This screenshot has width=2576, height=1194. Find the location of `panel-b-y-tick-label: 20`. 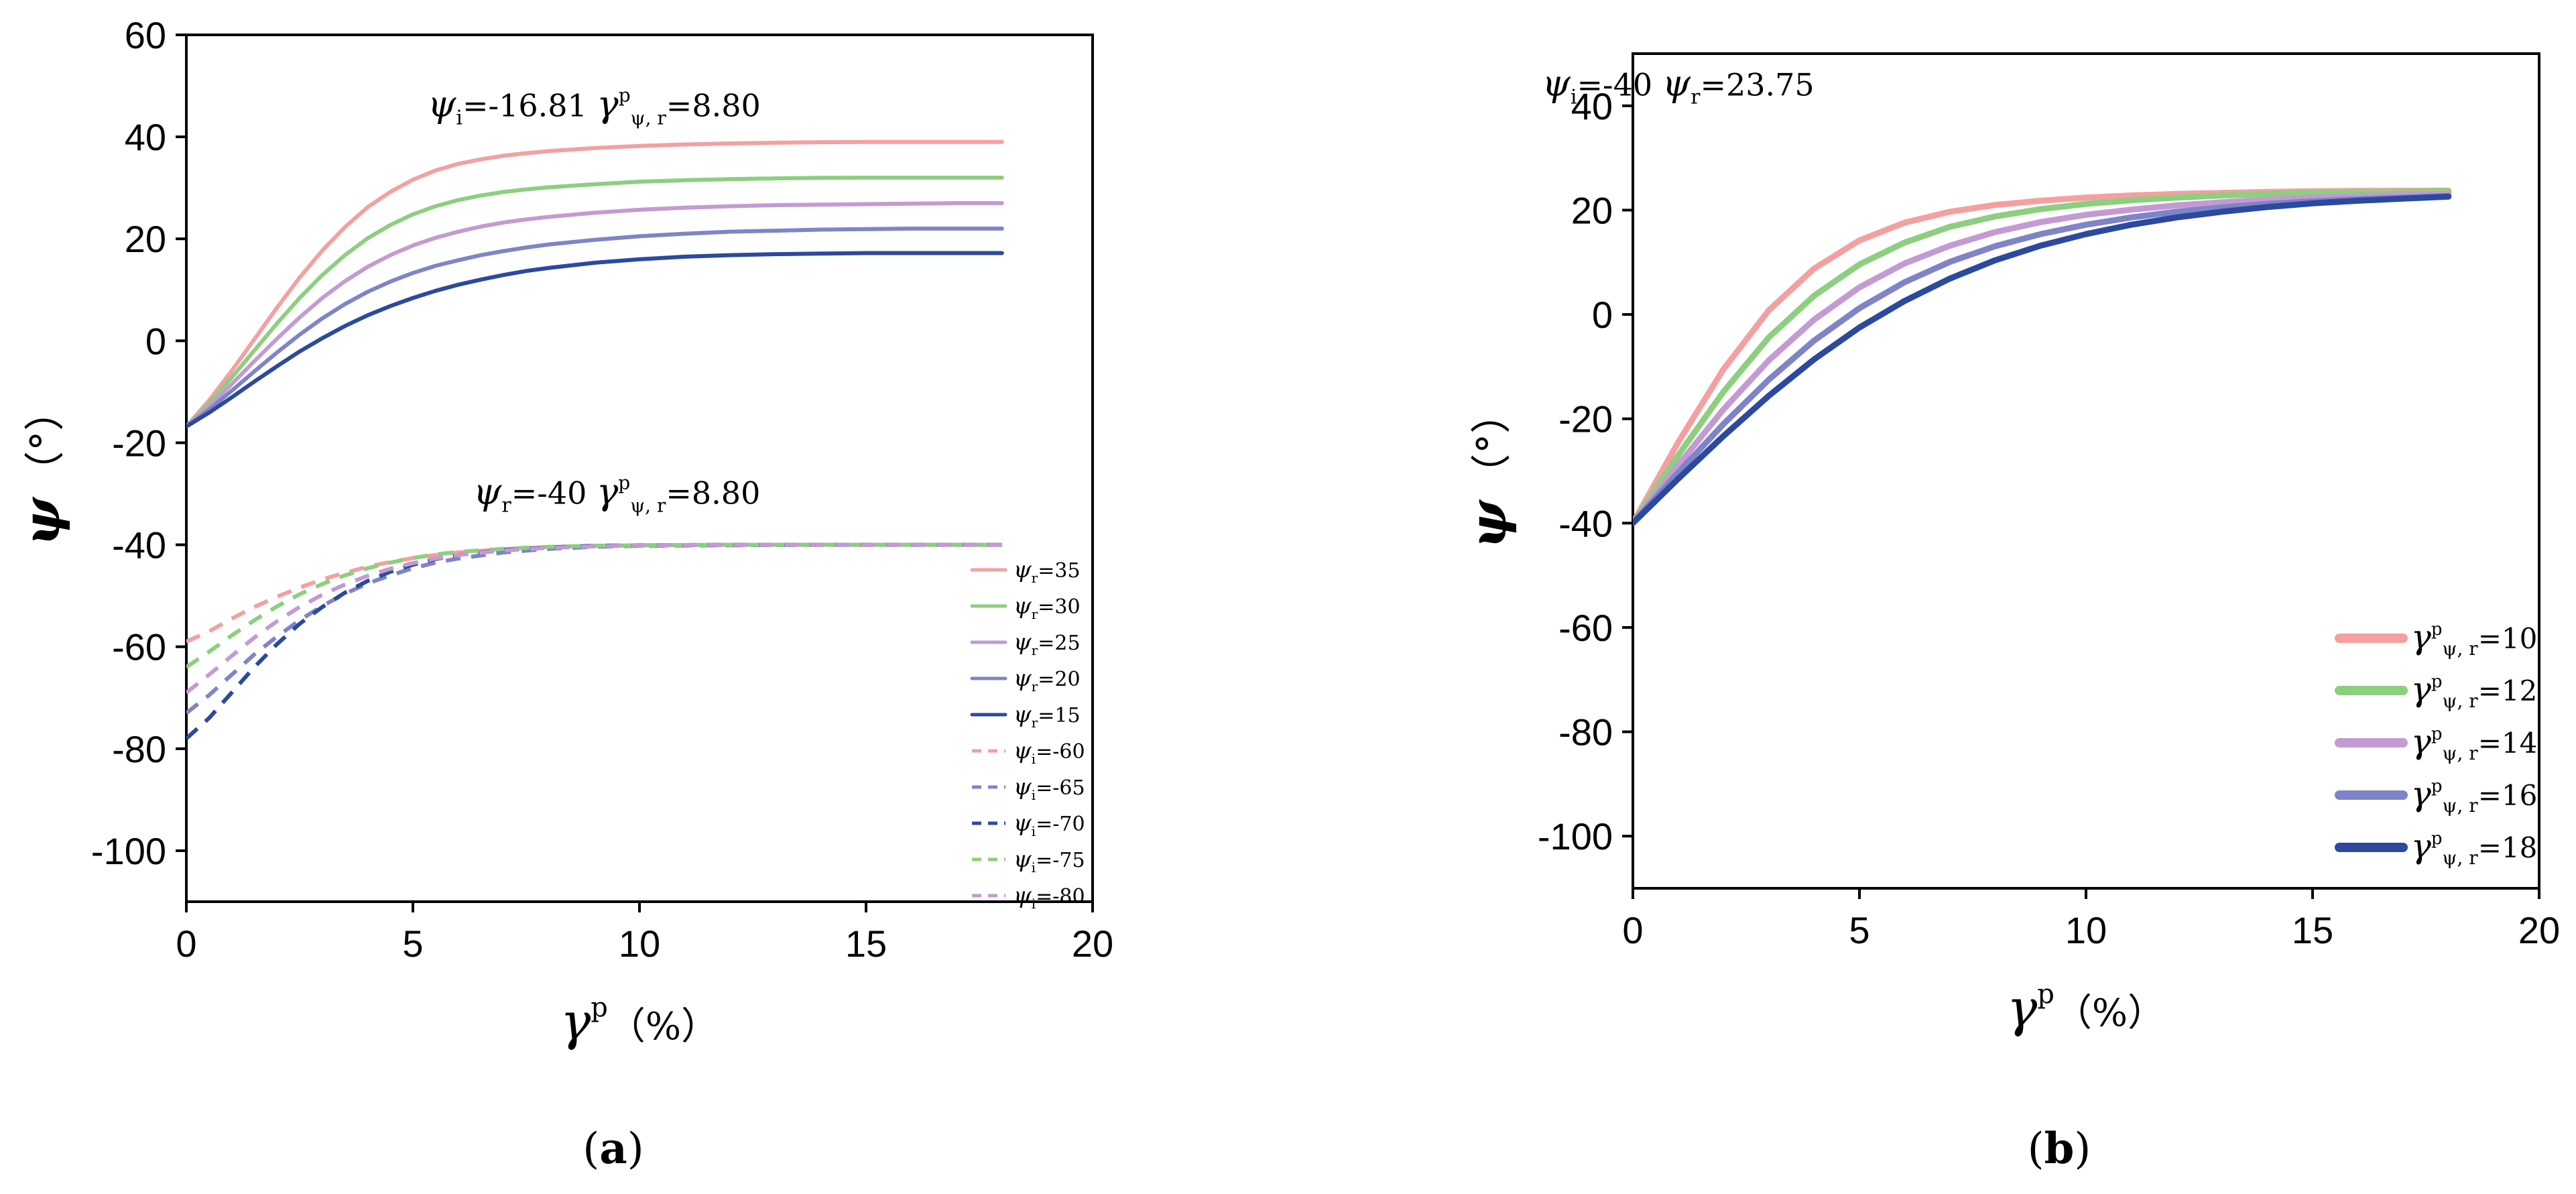

panel-b-y-tick-label: 20 is located at coordinates (1592, 210).